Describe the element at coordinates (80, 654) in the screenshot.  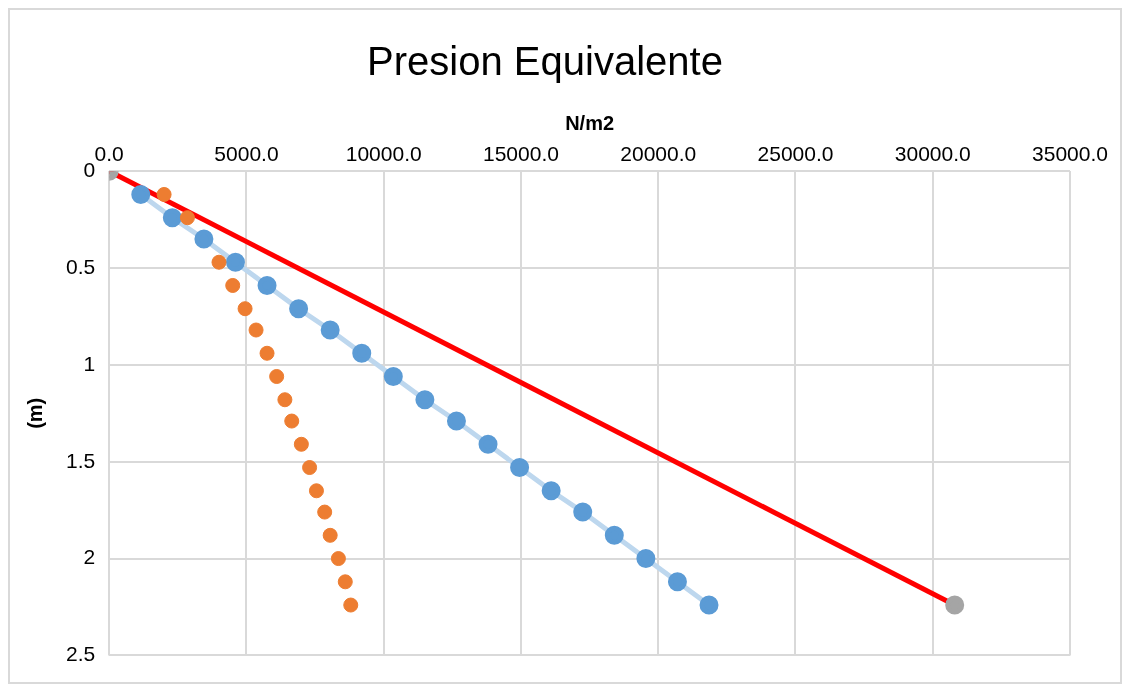
I see `y-tick-label: 2.5` at that location.